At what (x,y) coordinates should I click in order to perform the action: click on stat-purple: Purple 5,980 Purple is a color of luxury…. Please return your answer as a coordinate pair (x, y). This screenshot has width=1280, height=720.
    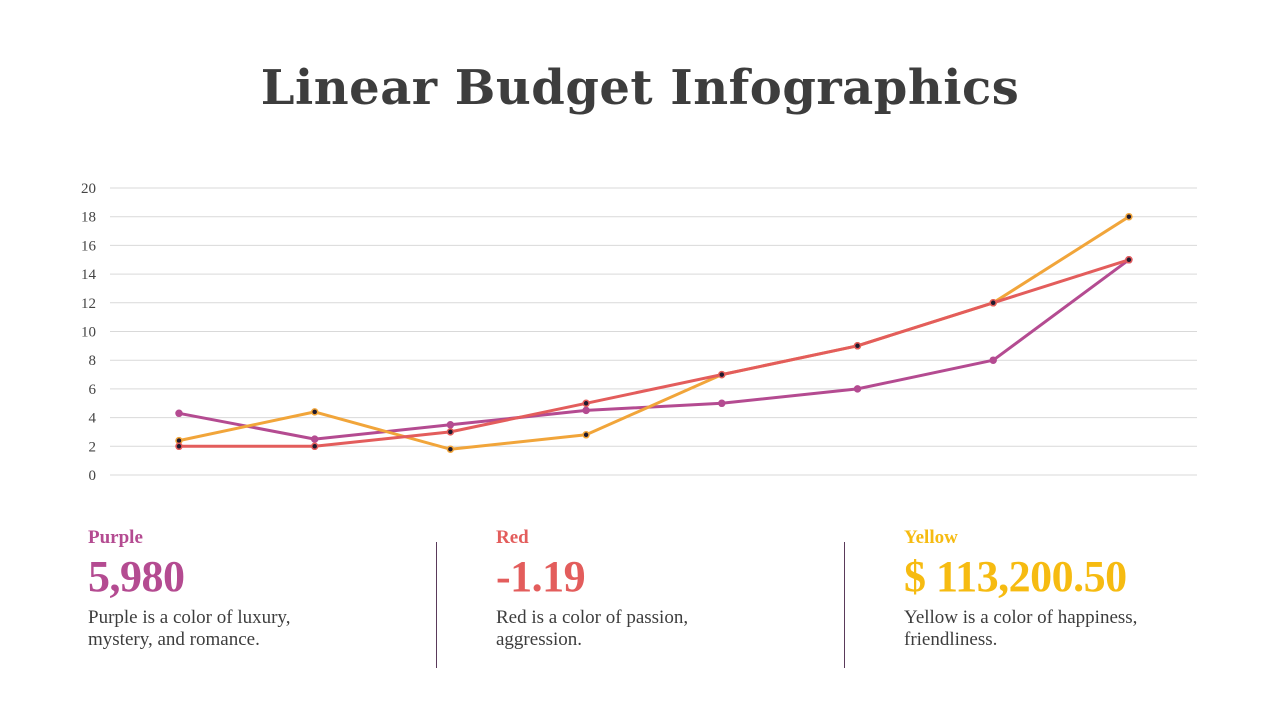
    Looking at the image, I should click on (238, 588).